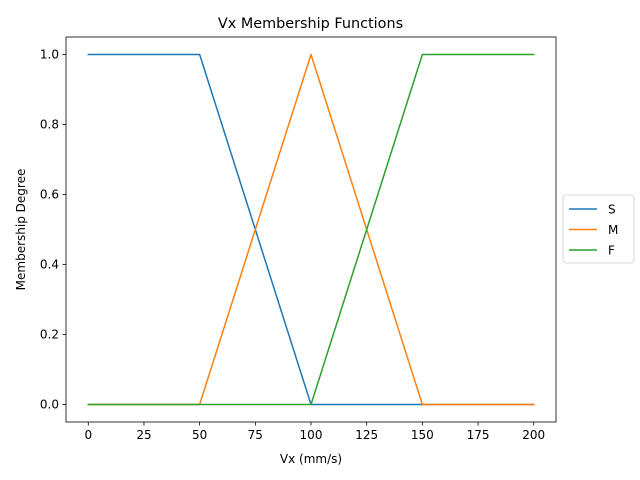 This screenshot has width=640, height=480. I want to click on legend: SMF, so click(598, 229).